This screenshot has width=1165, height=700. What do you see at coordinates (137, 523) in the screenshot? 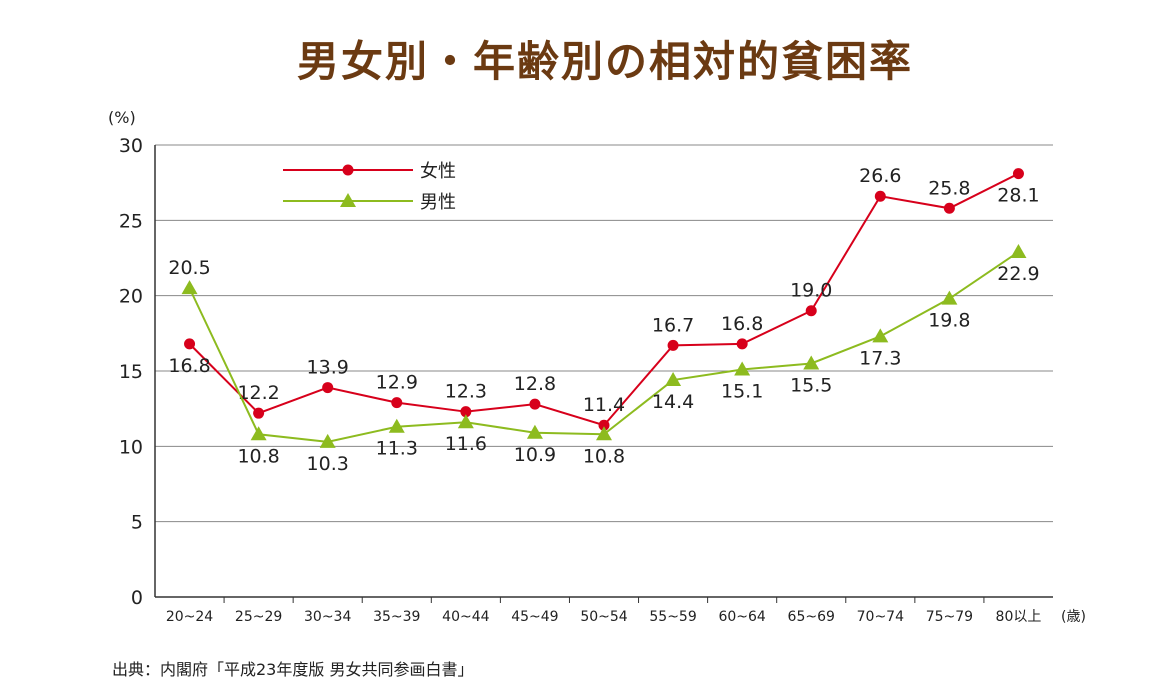
I see `y-tick-label: 5` at bounding box center [137, 523].